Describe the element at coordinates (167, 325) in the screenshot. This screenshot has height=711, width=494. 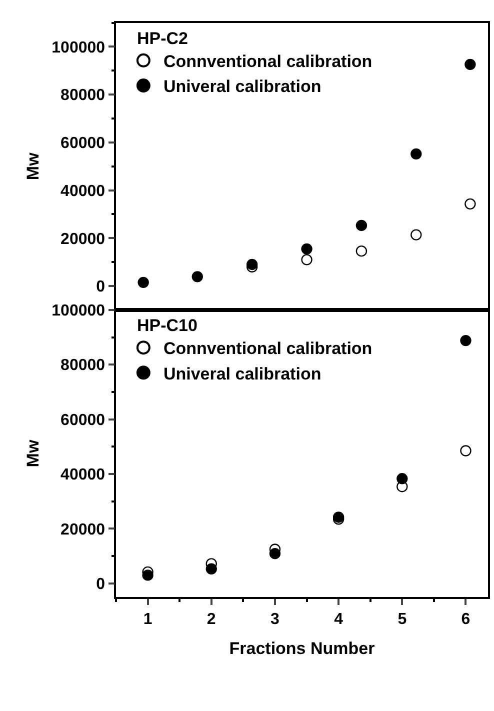
I see `chart-title: HP-C10` at that location.